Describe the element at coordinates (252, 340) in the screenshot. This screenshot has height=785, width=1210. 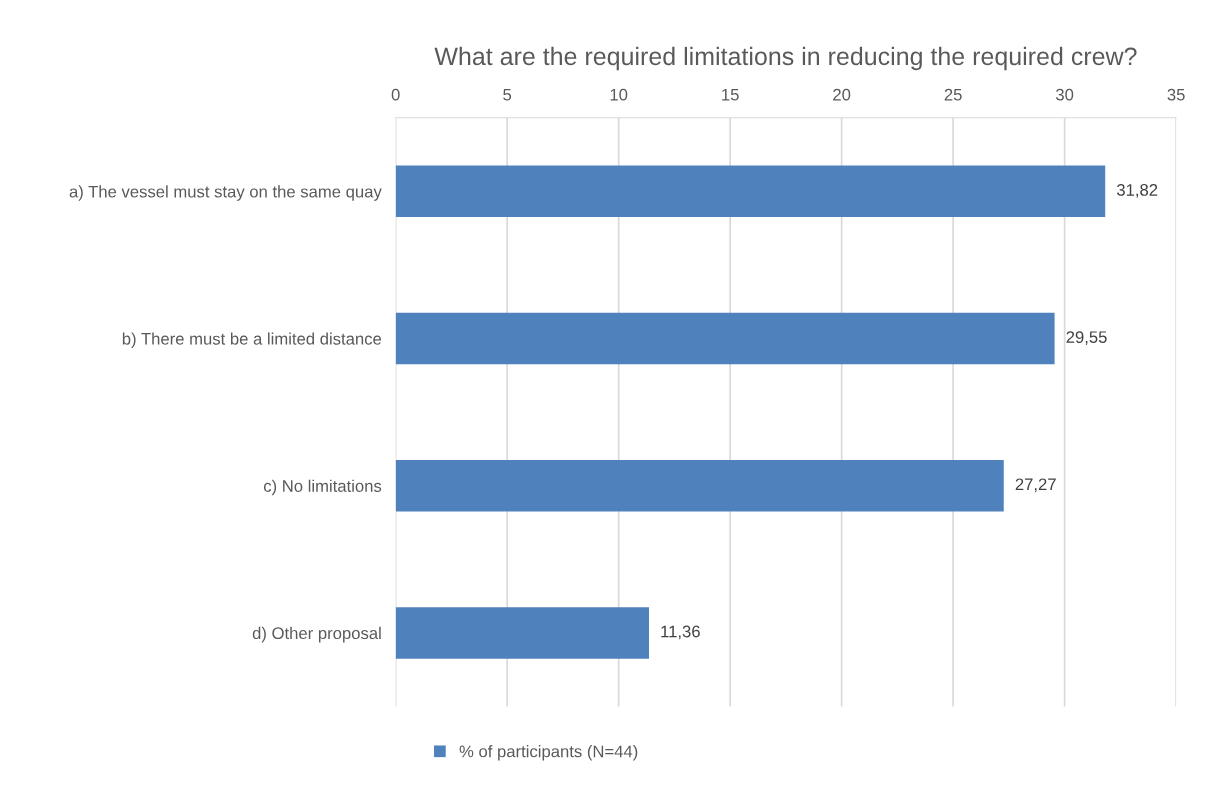
I see `y-tick-label: b) There must be a limited distance` at that location.